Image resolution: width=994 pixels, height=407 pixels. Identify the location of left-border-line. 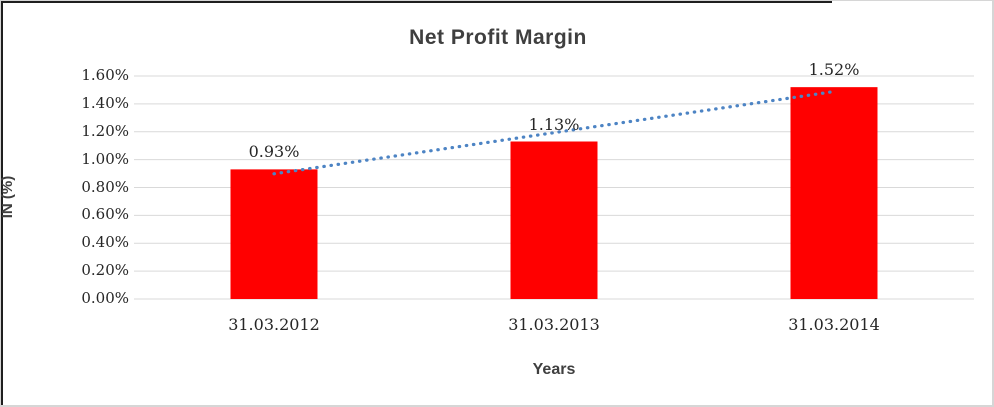
(2, 203).